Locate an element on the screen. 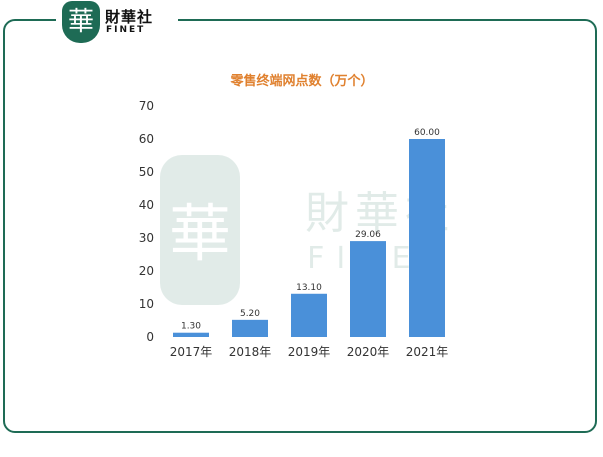  y-tick-label: 0 is located at coordinates (150, 337).